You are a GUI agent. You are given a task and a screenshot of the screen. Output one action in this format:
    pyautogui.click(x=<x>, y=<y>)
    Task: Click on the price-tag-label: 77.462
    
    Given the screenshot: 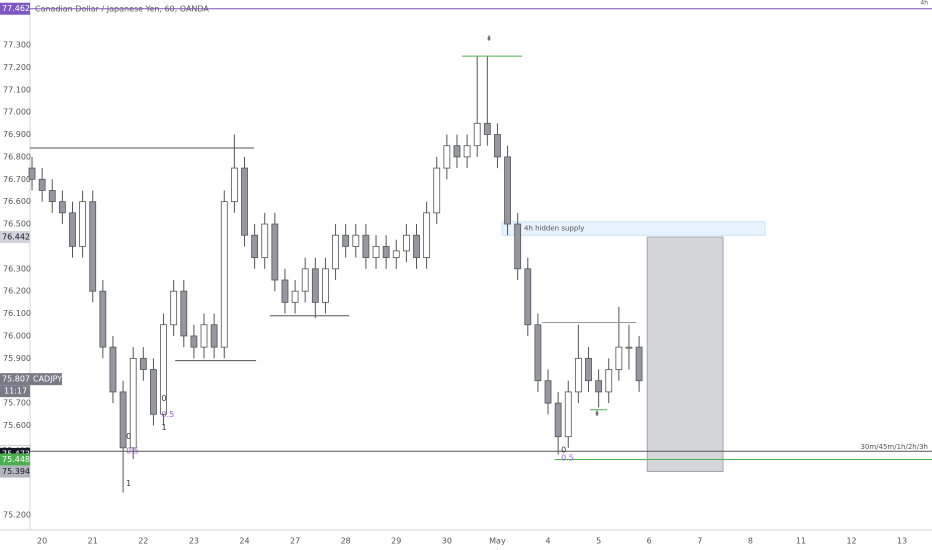 What is the action you would take?
    pyautogui.click(x=16, y=8)
    